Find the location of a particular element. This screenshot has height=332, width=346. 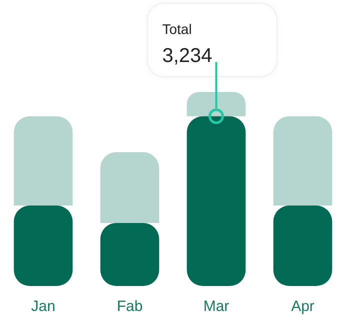

annotation: 3,234 is located at coordinates (187, 56).